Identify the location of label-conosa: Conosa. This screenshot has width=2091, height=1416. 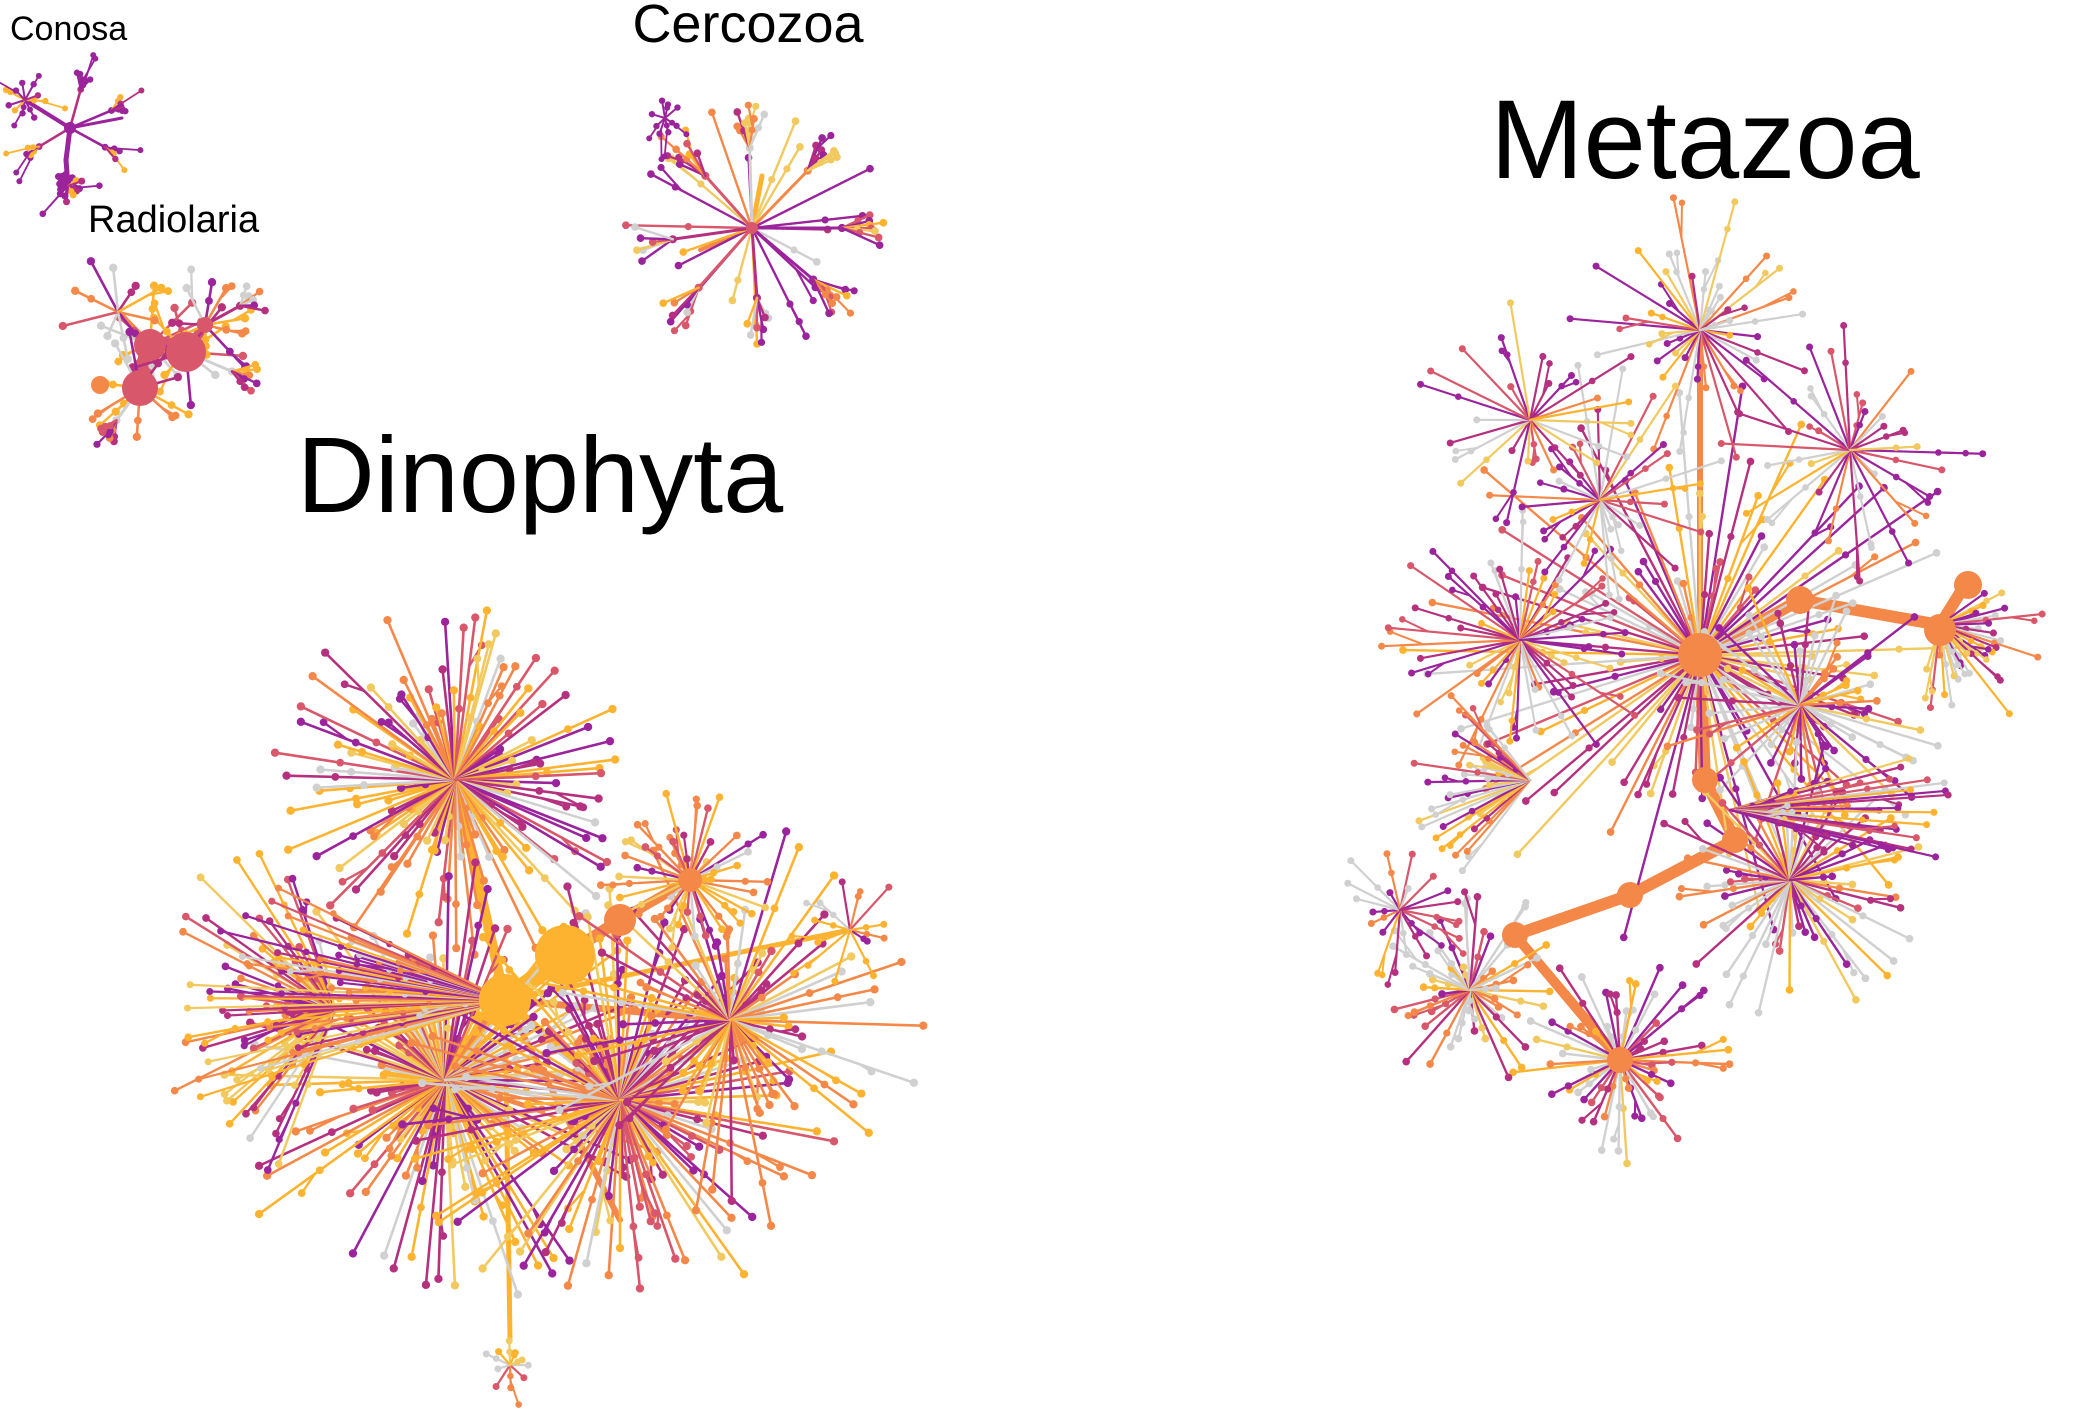
(68, 29).